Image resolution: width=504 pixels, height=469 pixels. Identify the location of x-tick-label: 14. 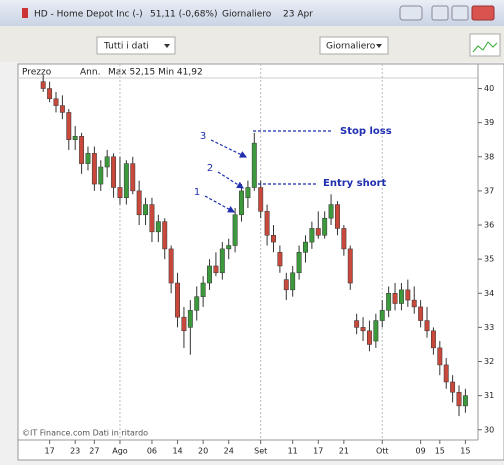
(177, 451).